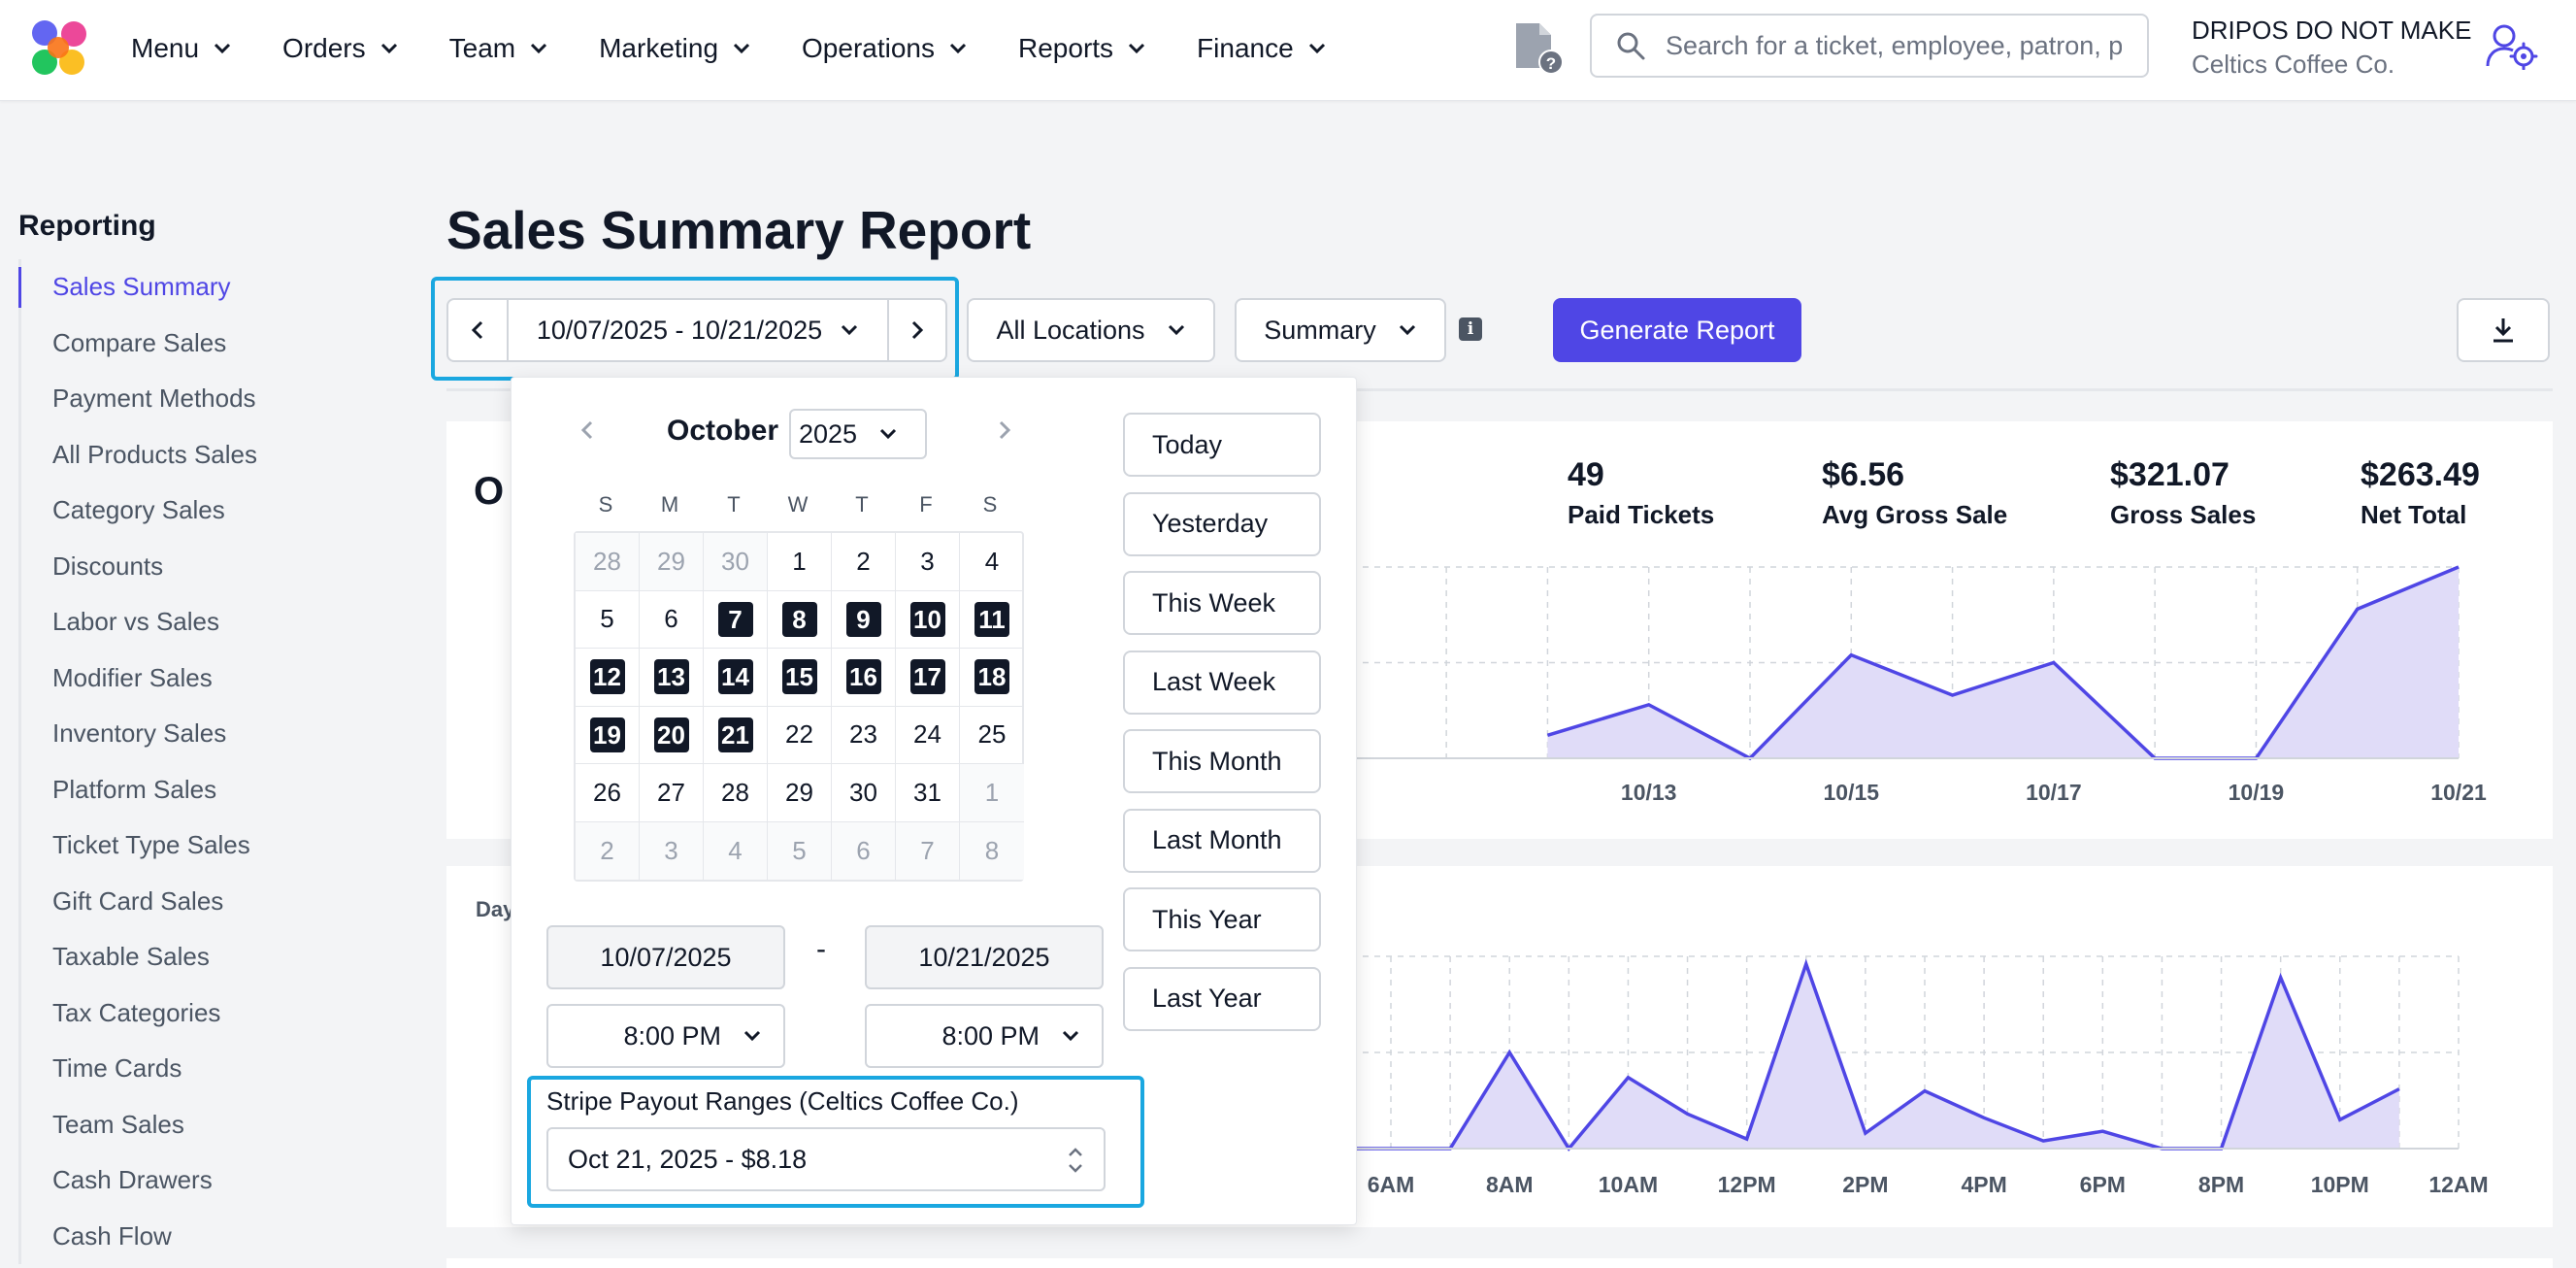  What do you see at coordinates (675, 48) in the screenshot?
I see `nav-item-marketing: Marketing` at bounding box center [675, 48].